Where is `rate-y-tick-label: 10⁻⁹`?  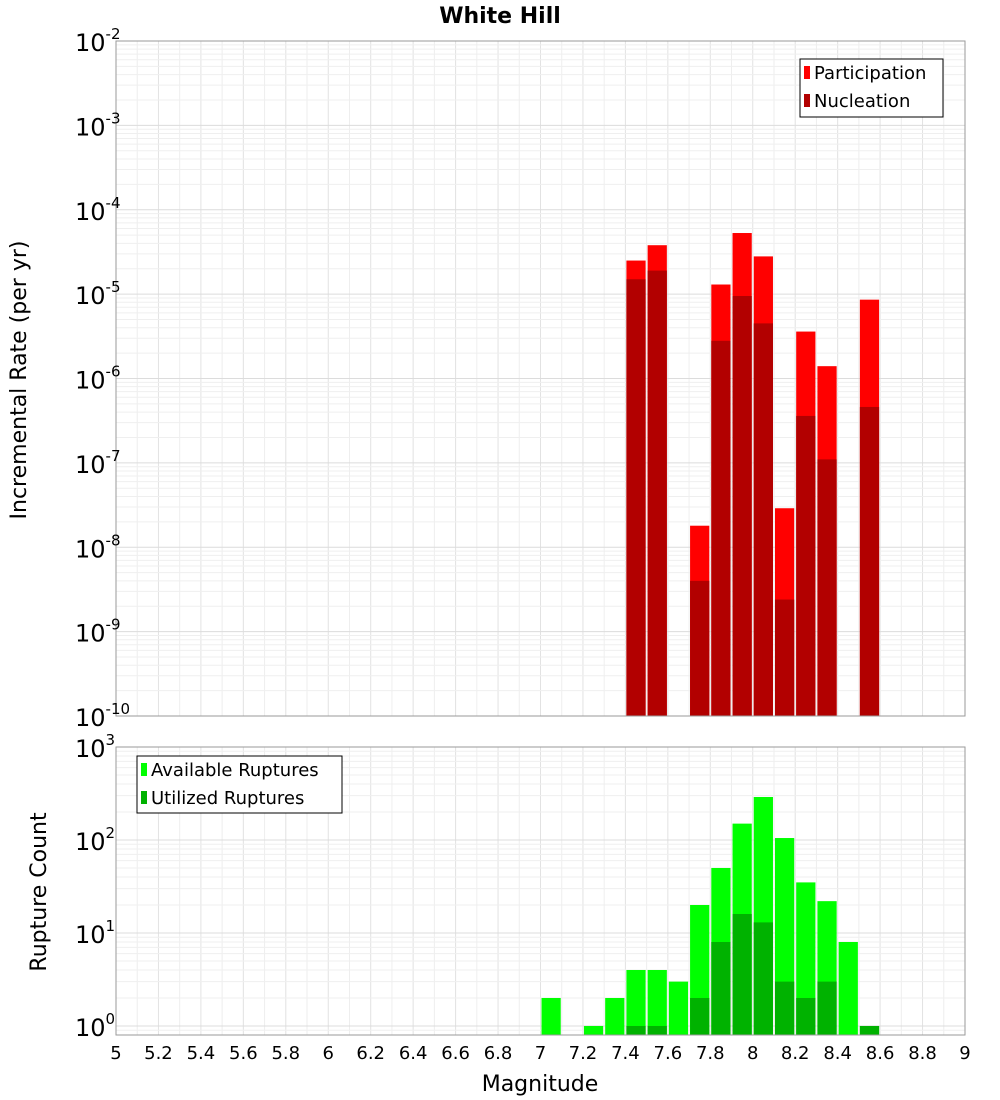 rate-y-tick-label: 10⁻⁹ is located at coordinates (98, 632).